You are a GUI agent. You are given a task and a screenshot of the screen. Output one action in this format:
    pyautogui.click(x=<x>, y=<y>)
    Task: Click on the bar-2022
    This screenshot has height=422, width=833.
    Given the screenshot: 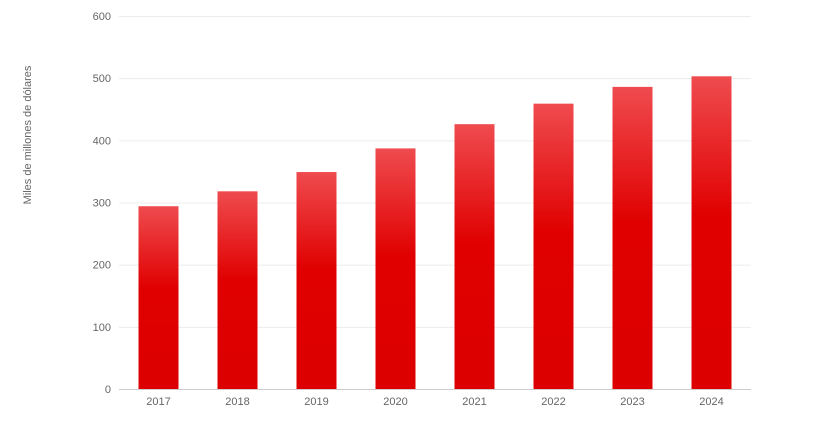 What is the action you would take?
    pyautogui.click(x=553, y=246)
    